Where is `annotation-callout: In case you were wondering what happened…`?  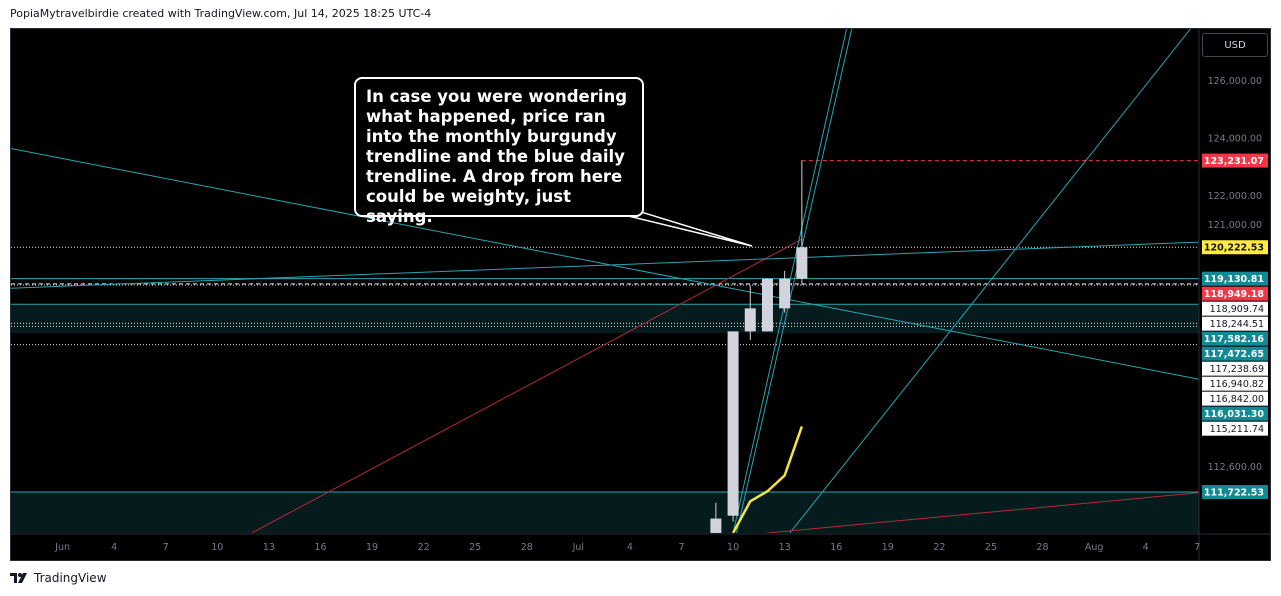 annotation-callout: In case you were wondering what happened… is located at coordinates (499, 151).